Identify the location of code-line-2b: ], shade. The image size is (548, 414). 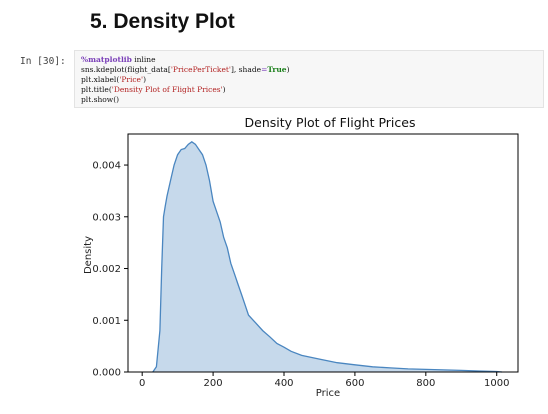
(246, 69).